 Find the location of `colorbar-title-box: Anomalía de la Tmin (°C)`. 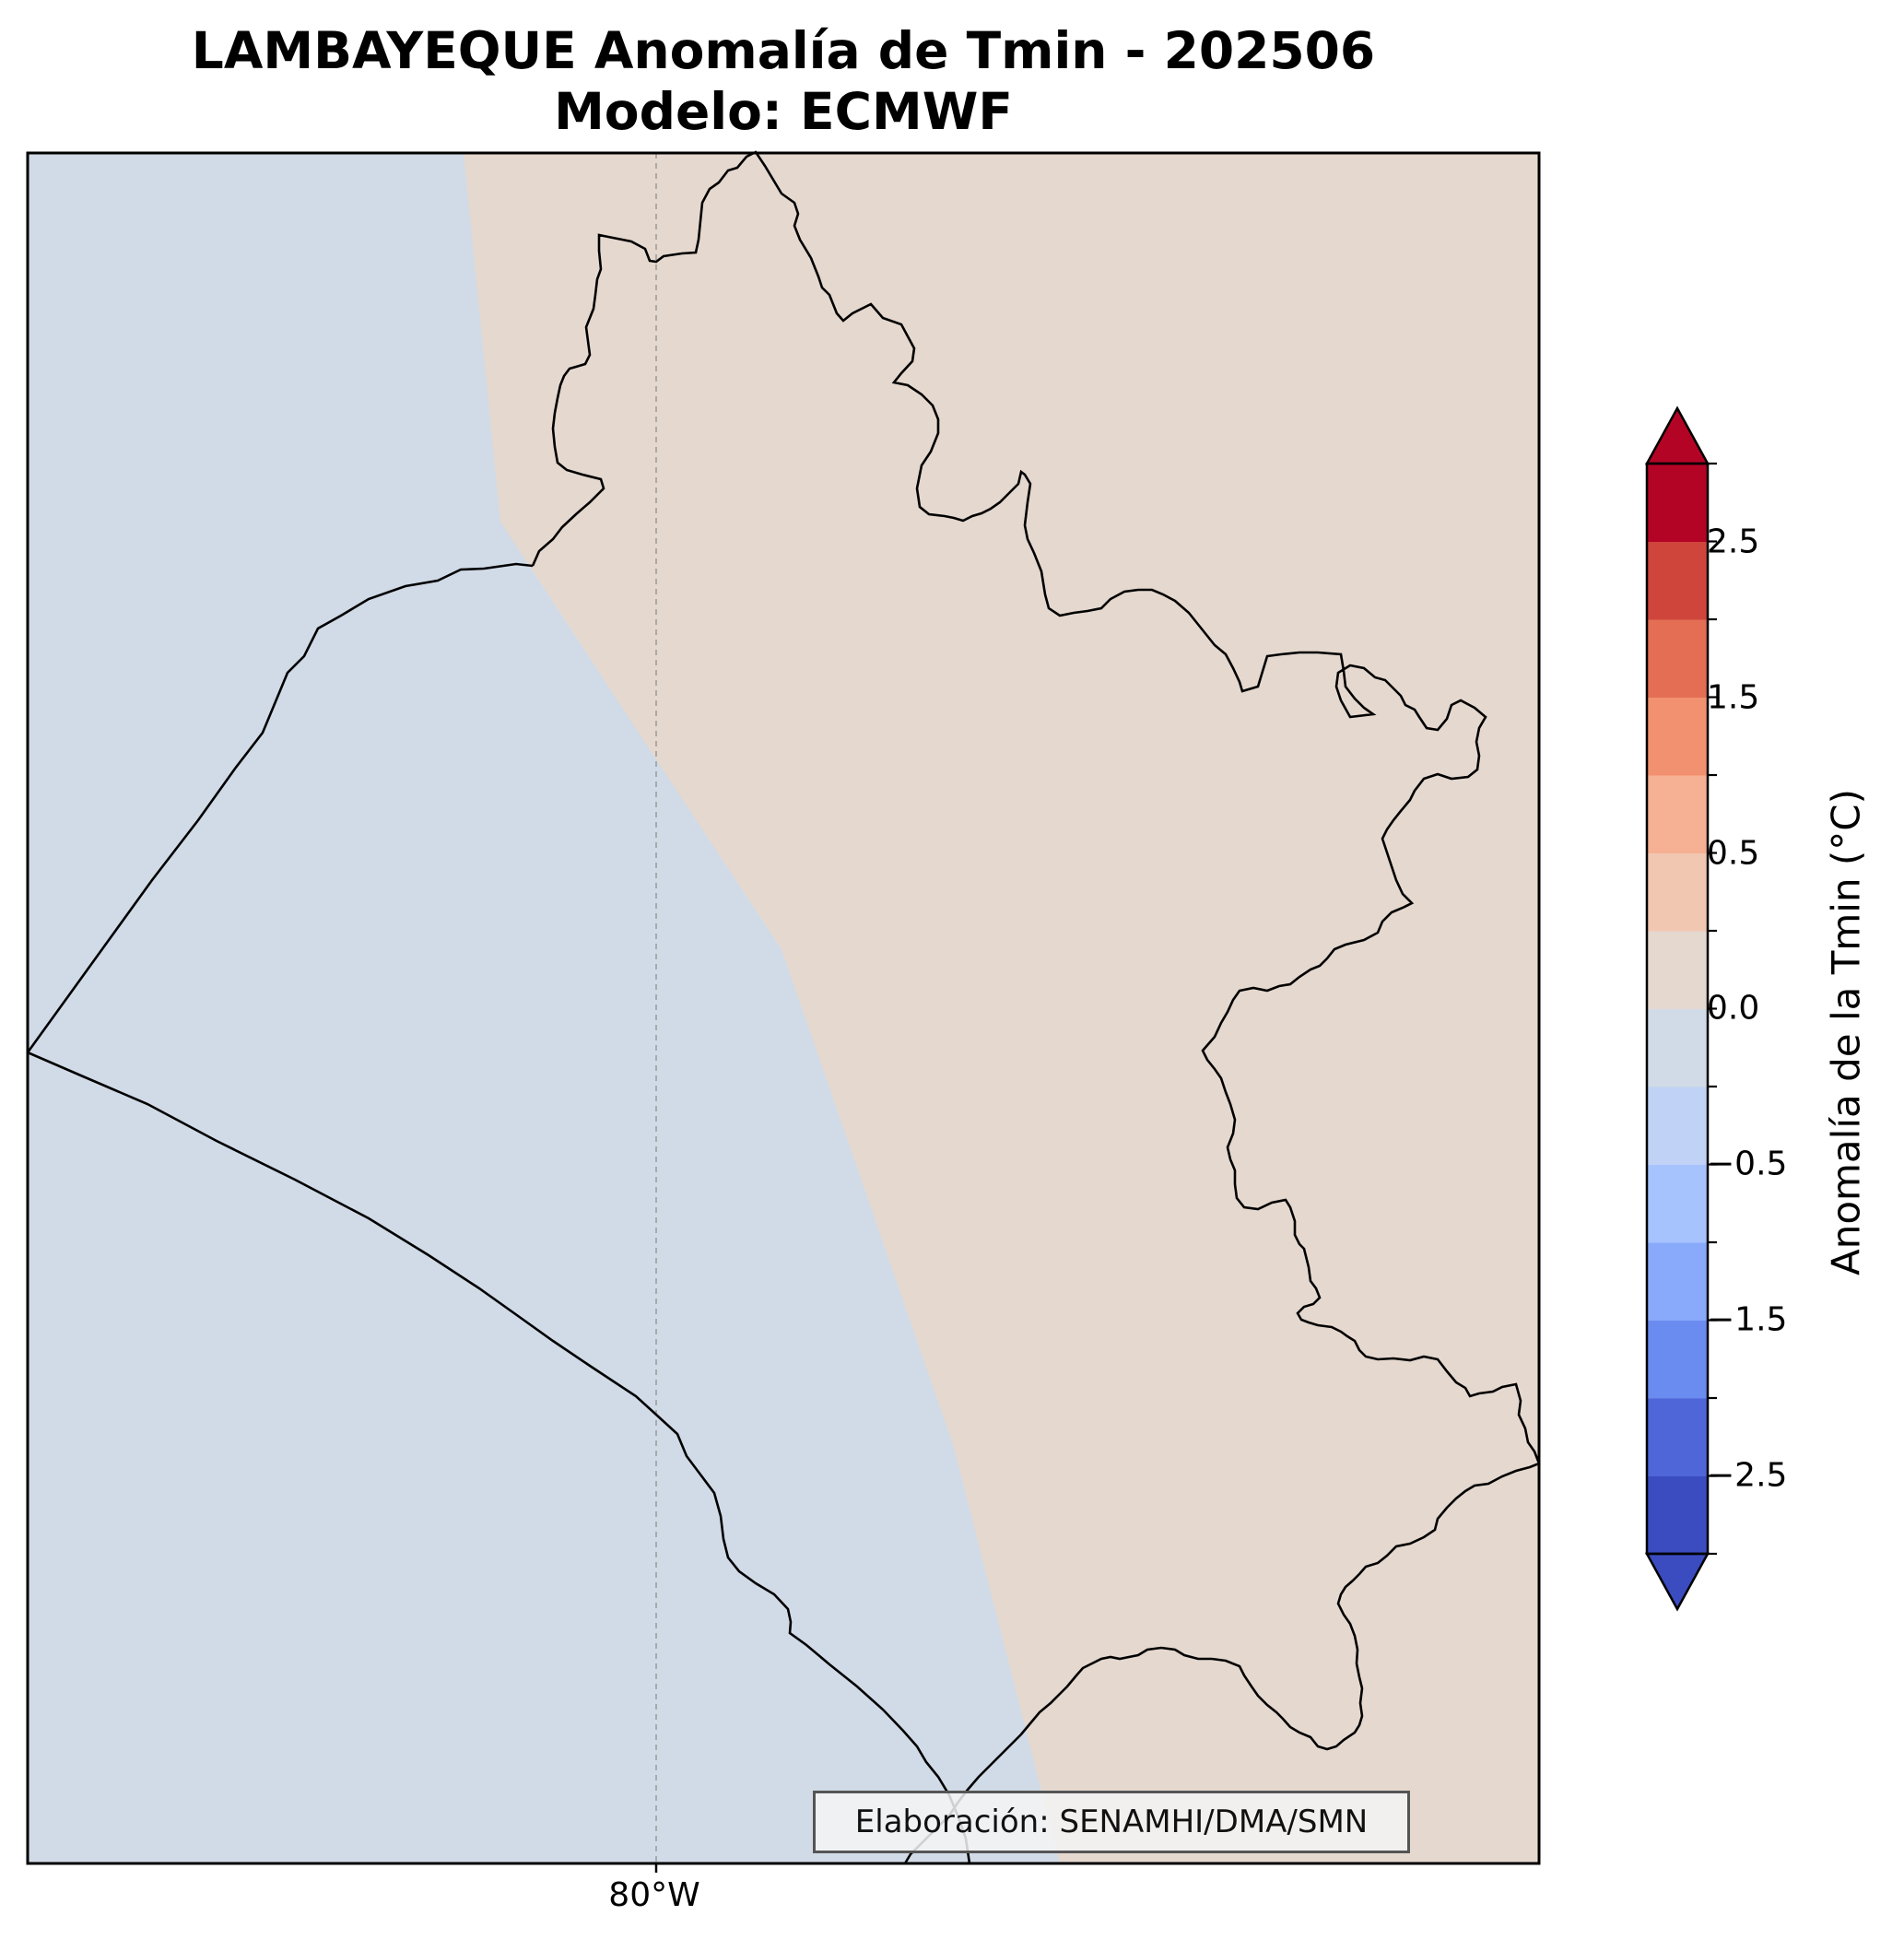

colorbar-title-box: Anomalía de la Tmin (°C) is located at coordinates (1846, 1032).